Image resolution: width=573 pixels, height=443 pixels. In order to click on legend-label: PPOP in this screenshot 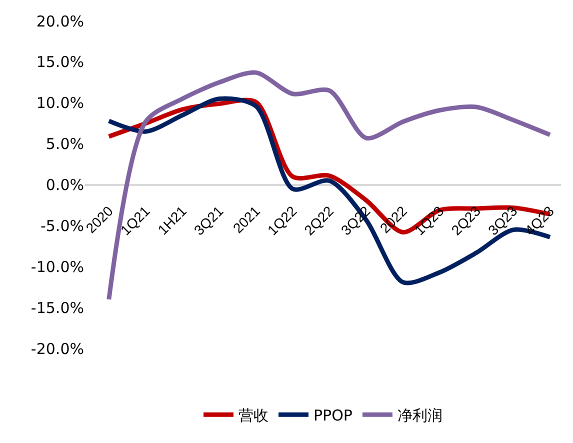, I will do `click(333, 415)`.